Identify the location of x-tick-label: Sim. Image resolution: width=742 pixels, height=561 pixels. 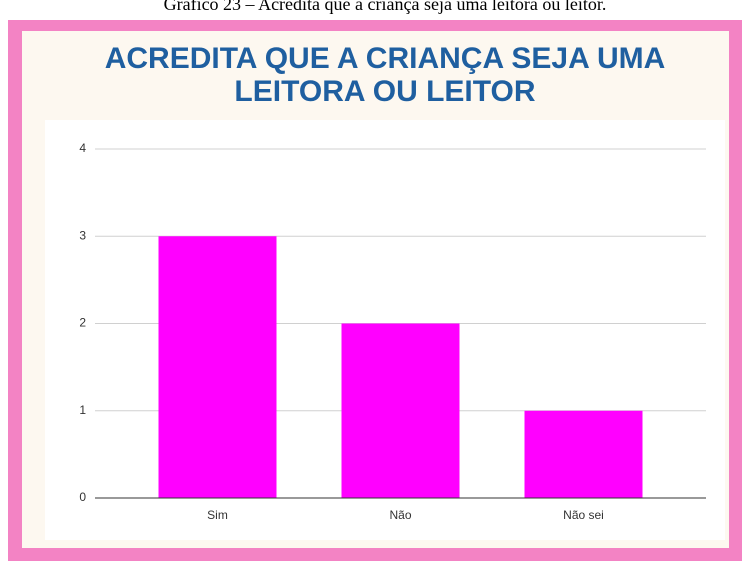
(217, 515).